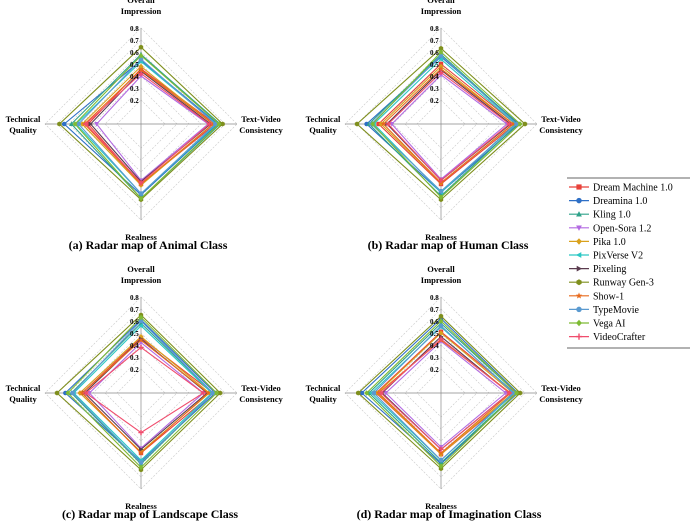 This screenshot has height=530, width=695. Describe the element at coordinates (622, 228) in the screenshot. I see `legend-label: Open-Sora 1.2` at that location.